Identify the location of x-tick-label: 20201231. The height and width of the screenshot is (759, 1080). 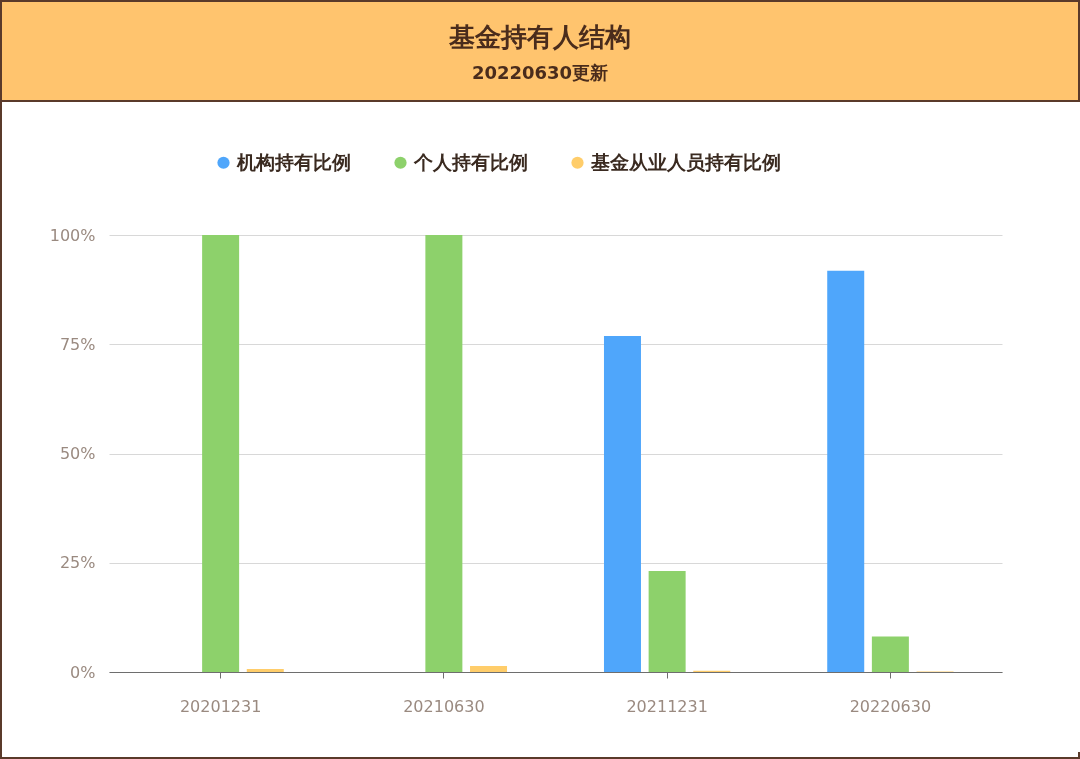
(220, 706).